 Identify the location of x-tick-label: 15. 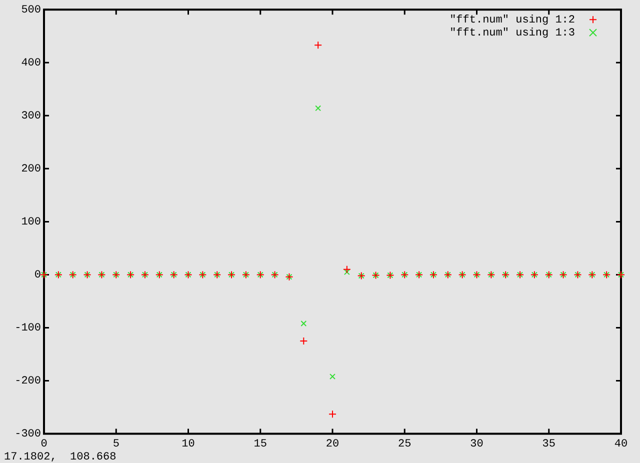
(260, 444).